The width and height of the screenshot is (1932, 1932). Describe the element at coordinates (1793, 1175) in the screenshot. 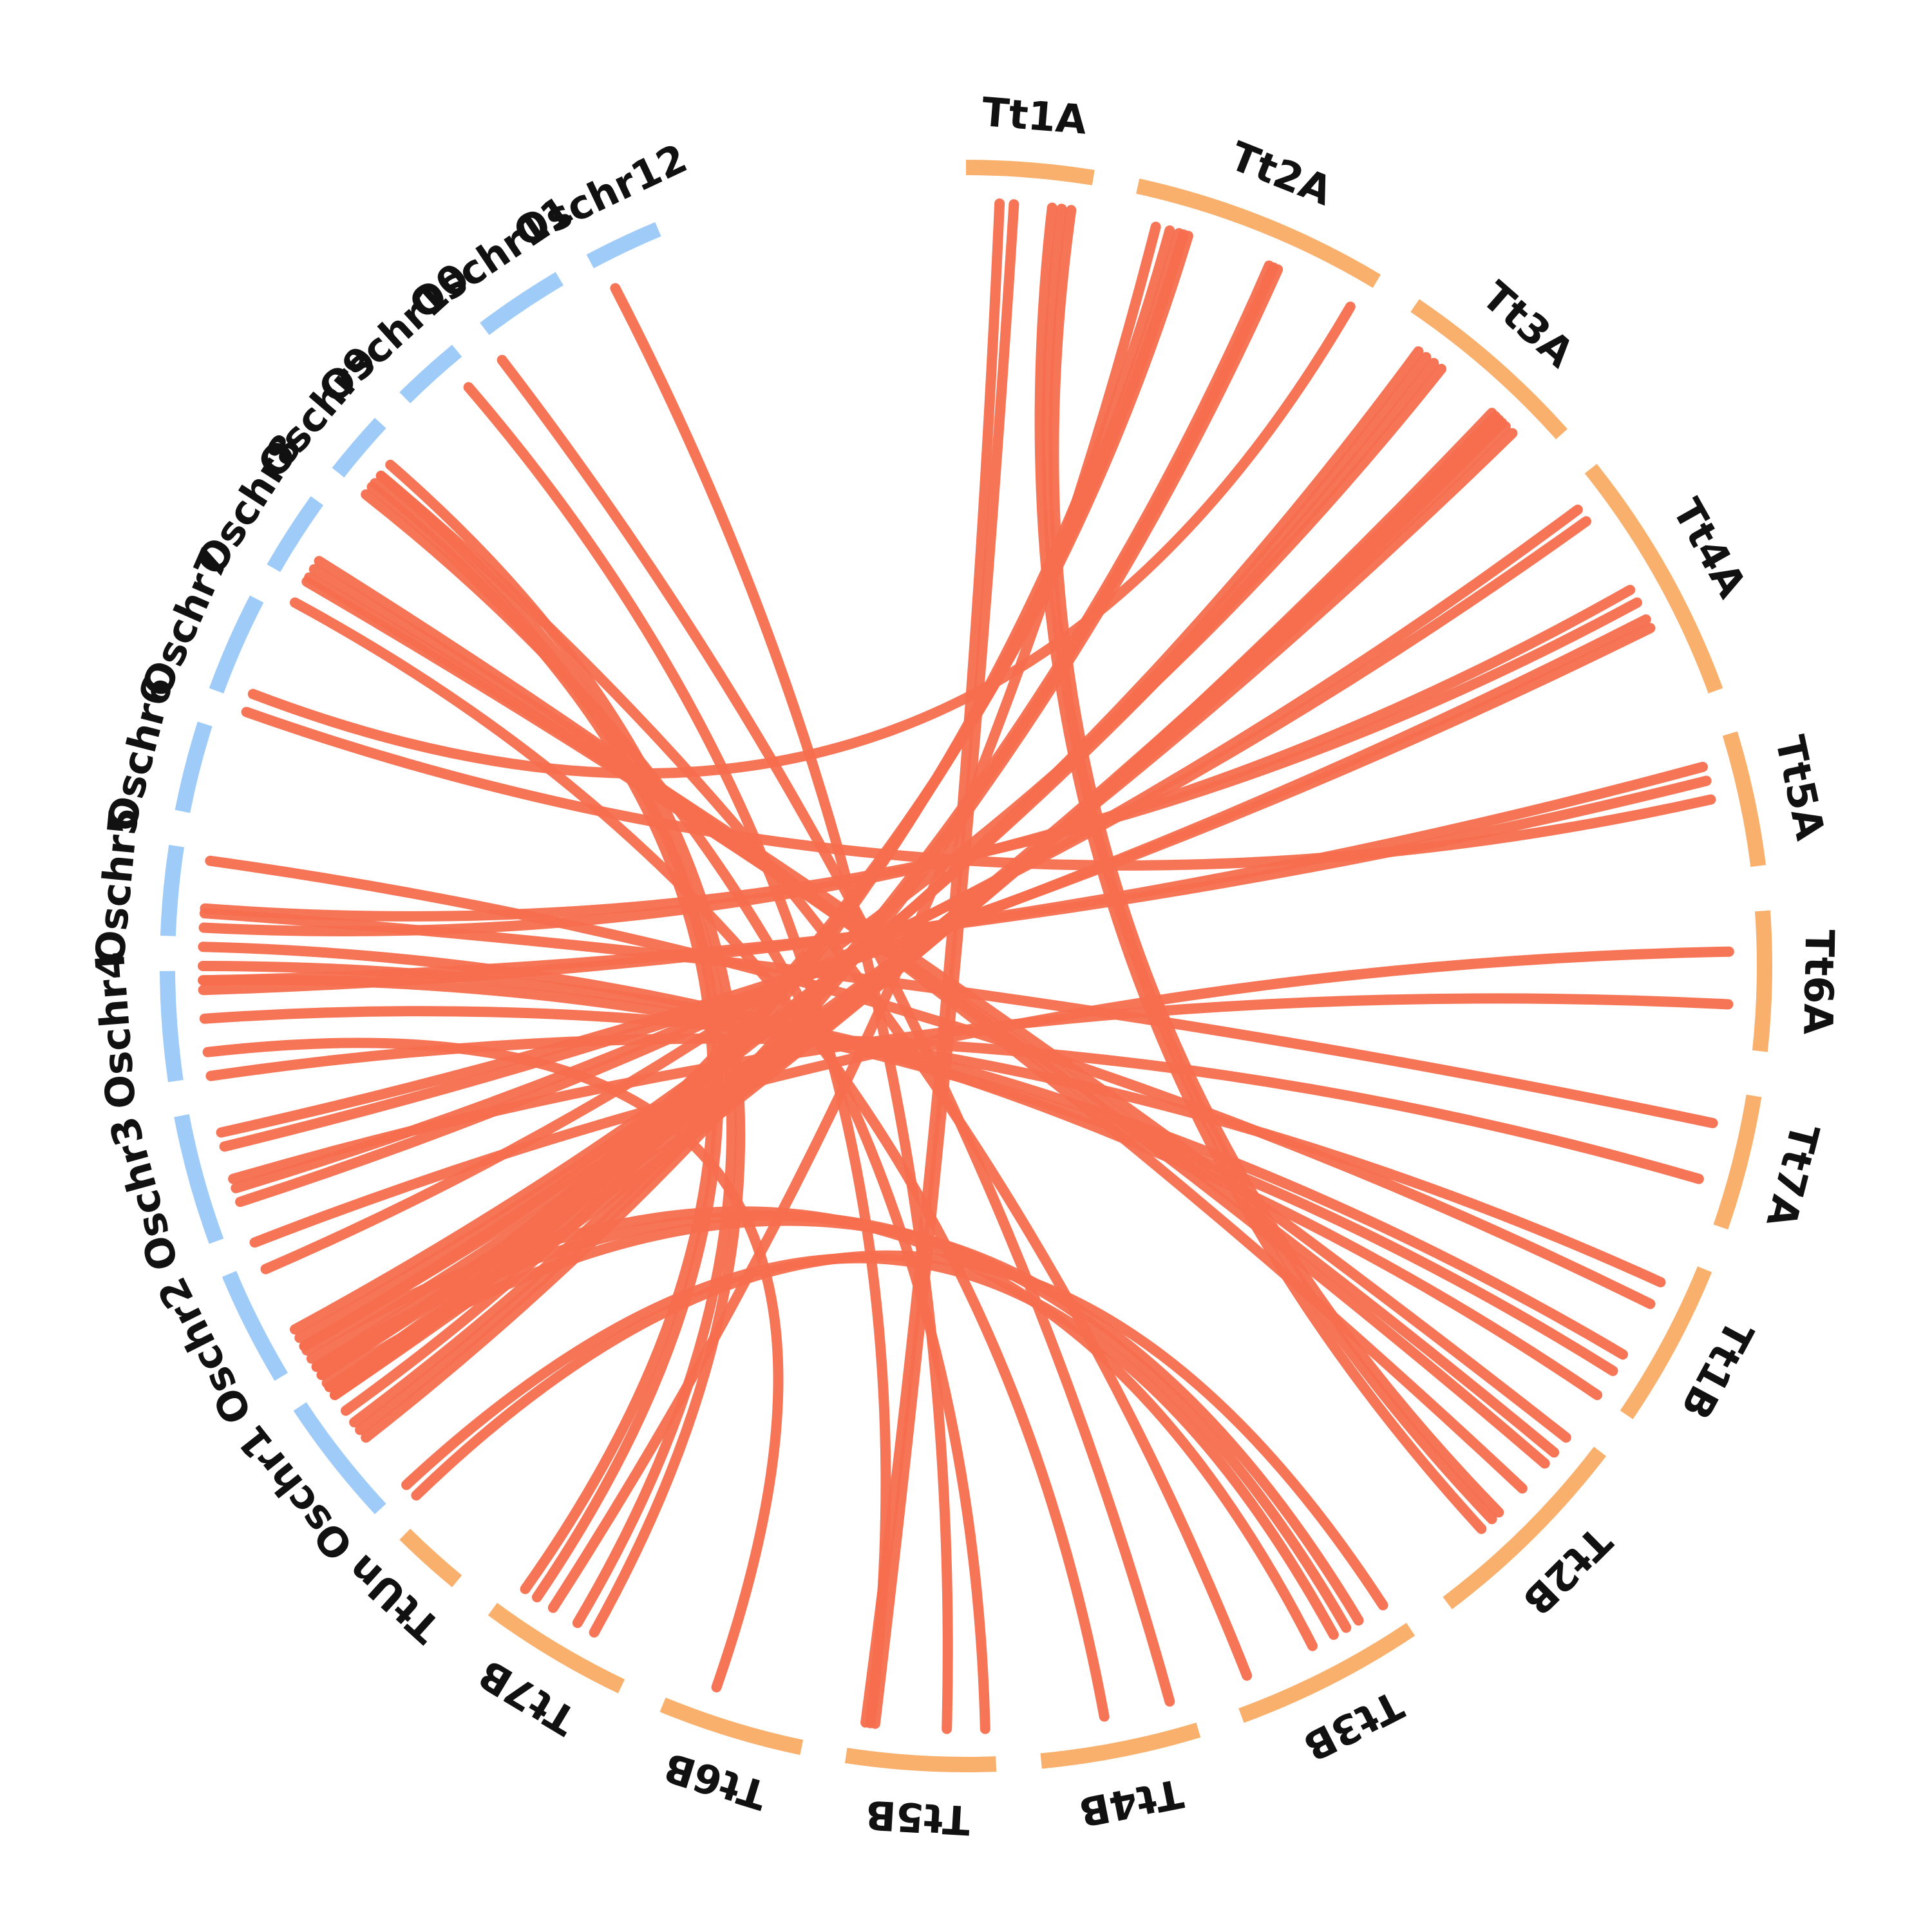

I see `chromosome-label-tt7a: Tt7A` at that location.